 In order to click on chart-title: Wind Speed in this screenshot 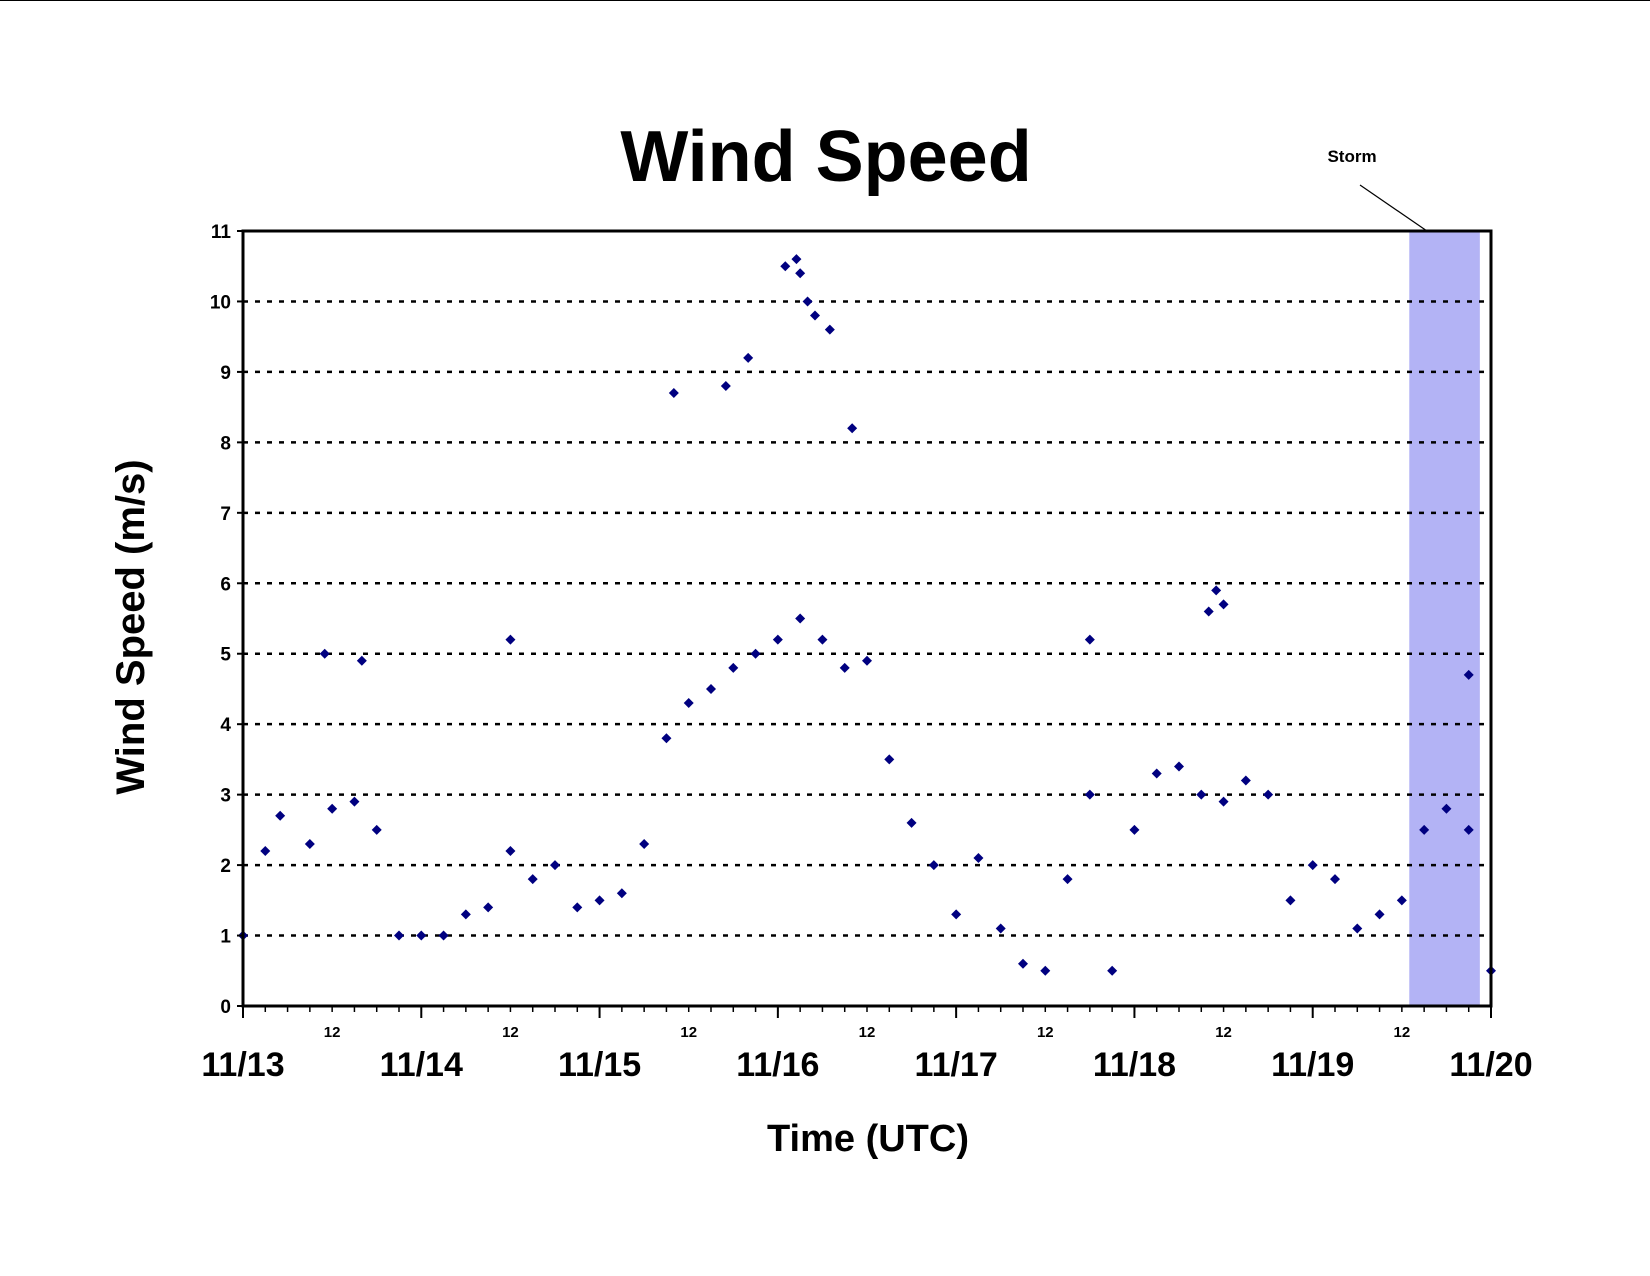, I will do `click(825, 157)`.